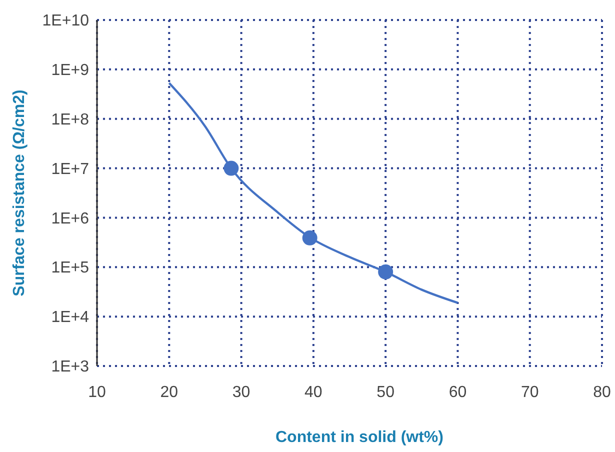 This screenshot has height=452, width=615. I want to click on y-tick-label: 1E+3, so click(70, 367).